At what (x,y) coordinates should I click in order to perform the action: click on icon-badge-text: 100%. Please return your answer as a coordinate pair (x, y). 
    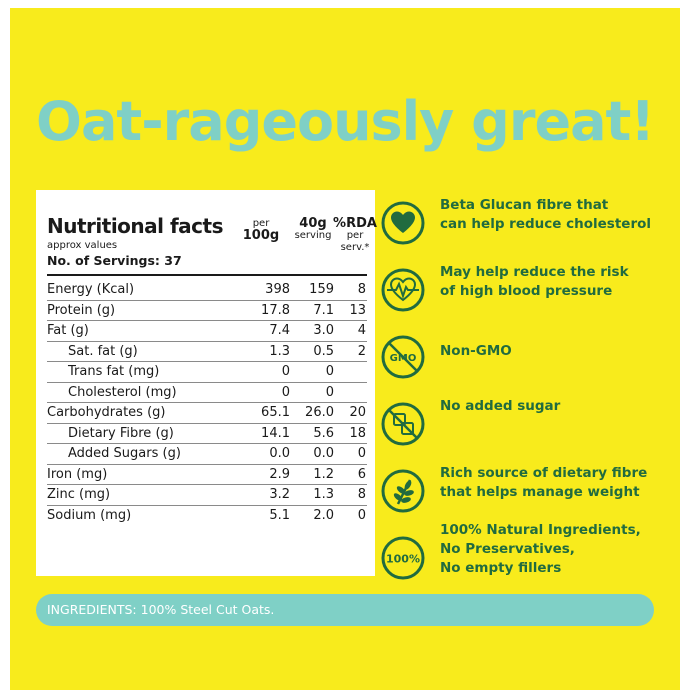
    Looking at the image, I should click on (403, 559).